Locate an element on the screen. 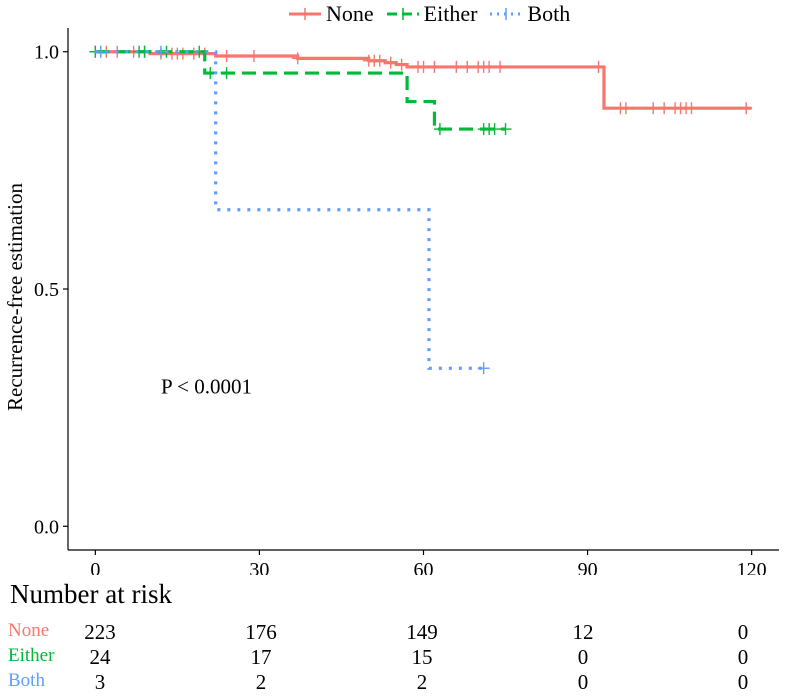 Image resolution: width=785 pixels, height=696 pixels. legend-swatch-none is located at coordinates (305, 14).